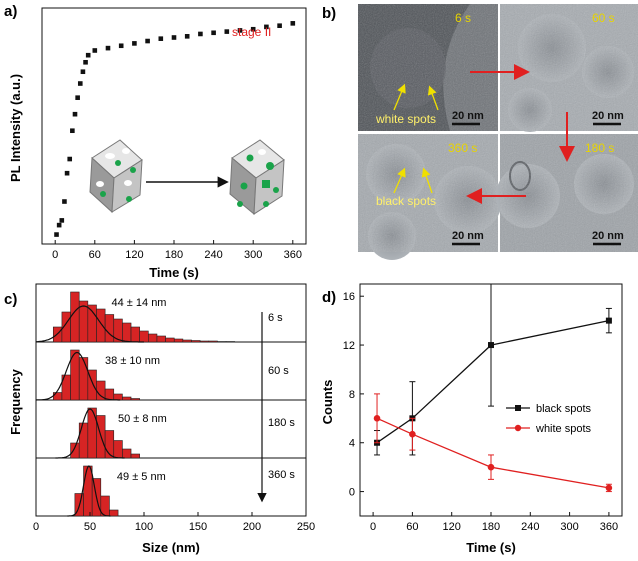 The width and height of the screenshot is (638, 561). What do you see at coordinates (329, 297) in the screenshot?
I see `panel-d-label: d)` at bounding box center [329, 297].